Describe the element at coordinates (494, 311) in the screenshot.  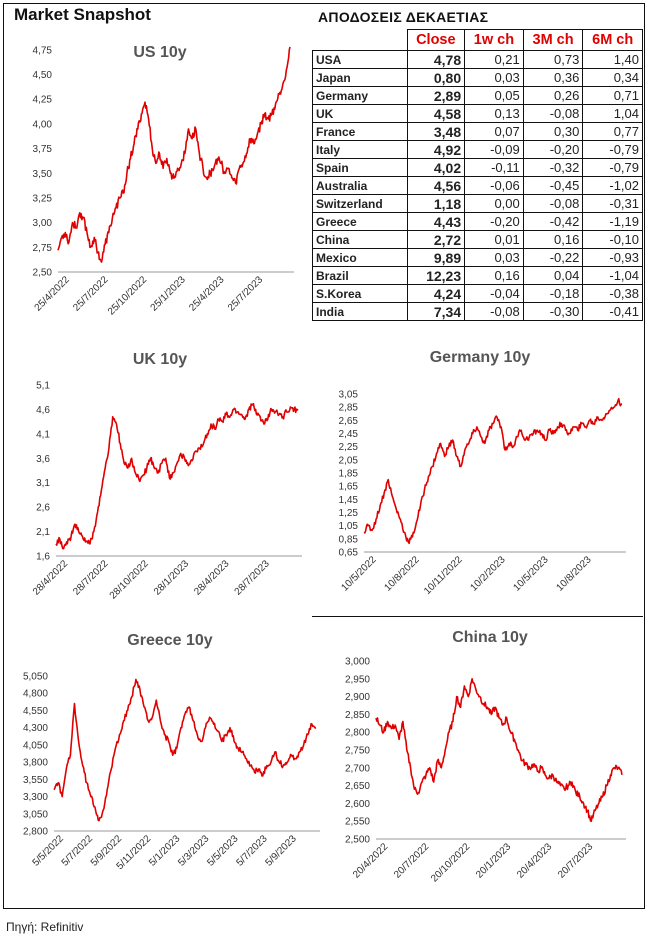
I see `yields-1w-change: -0,08` at that location.